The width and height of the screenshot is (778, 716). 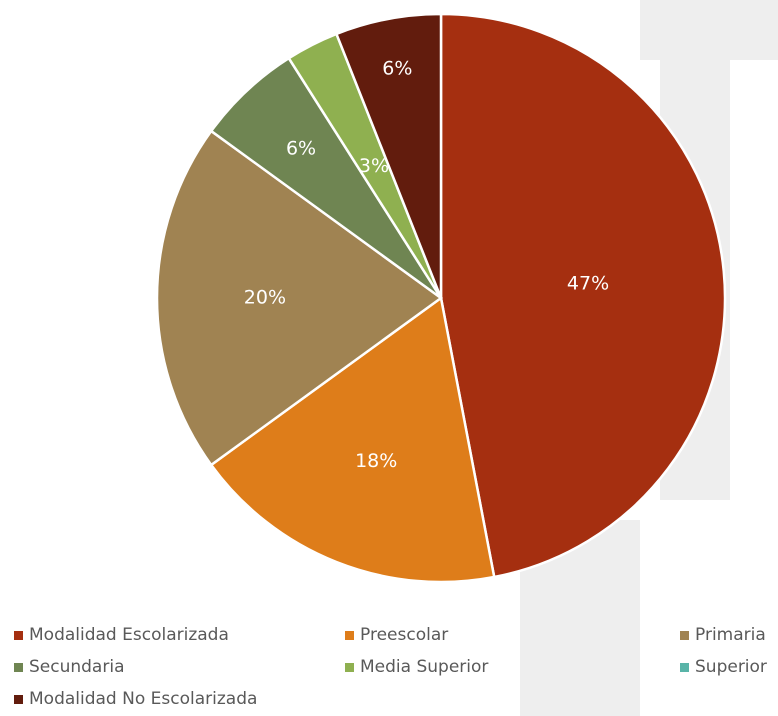 What do you see at coordinates (730, 635) in the screenshot?
I see `legend-label: Primaria` at bounding box center [730, 635].